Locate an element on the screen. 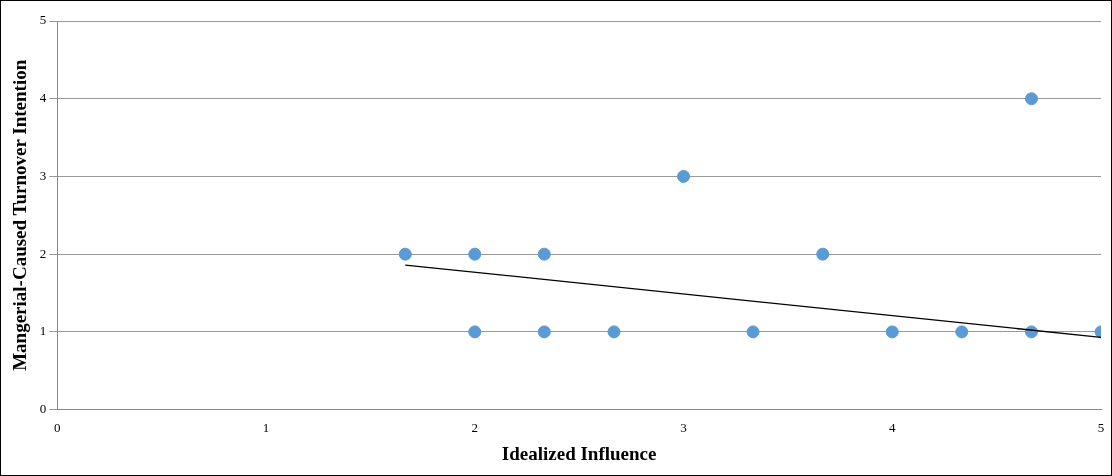  x-tick-label: 5 is located at coordinates (1101, 427).